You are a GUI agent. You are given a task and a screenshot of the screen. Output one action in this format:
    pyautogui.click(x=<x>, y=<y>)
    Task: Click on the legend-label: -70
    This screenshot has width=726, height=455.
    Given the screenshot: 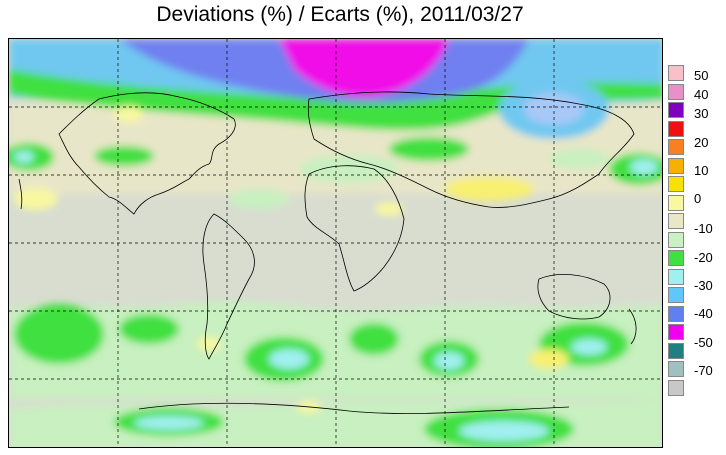 What is the action you would take?
    pyautogui.click(x=703, y=370)
    